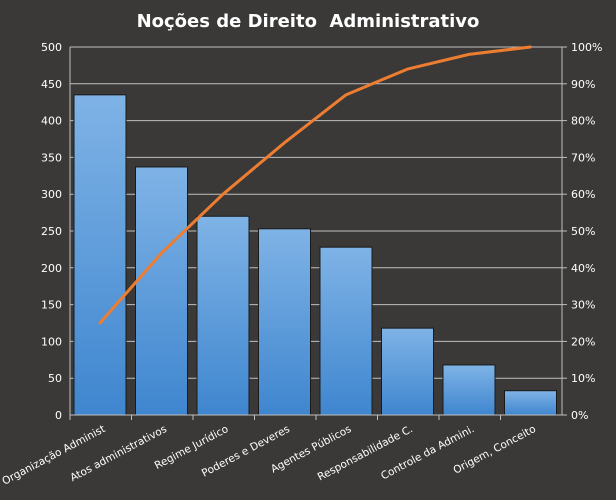 The width and height of the screenshot is (616, 500). What do you see at coordinates (51, 305) in the screenshot?
I see `y-tick-label: 150` at bounding box center [51, 305].